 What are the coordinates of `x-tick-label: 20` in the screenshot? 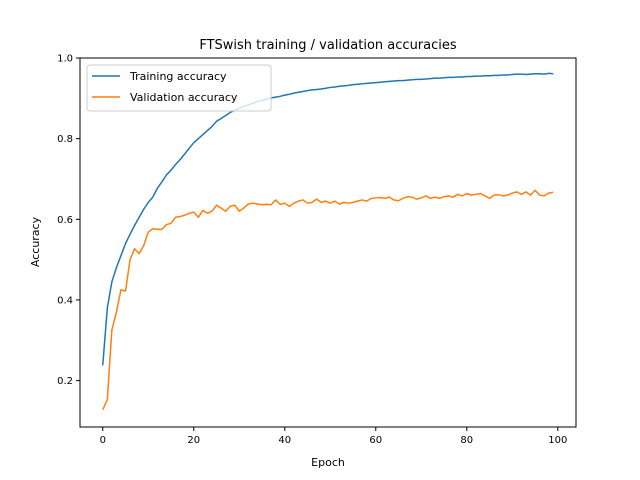 It's located at (193, 440).